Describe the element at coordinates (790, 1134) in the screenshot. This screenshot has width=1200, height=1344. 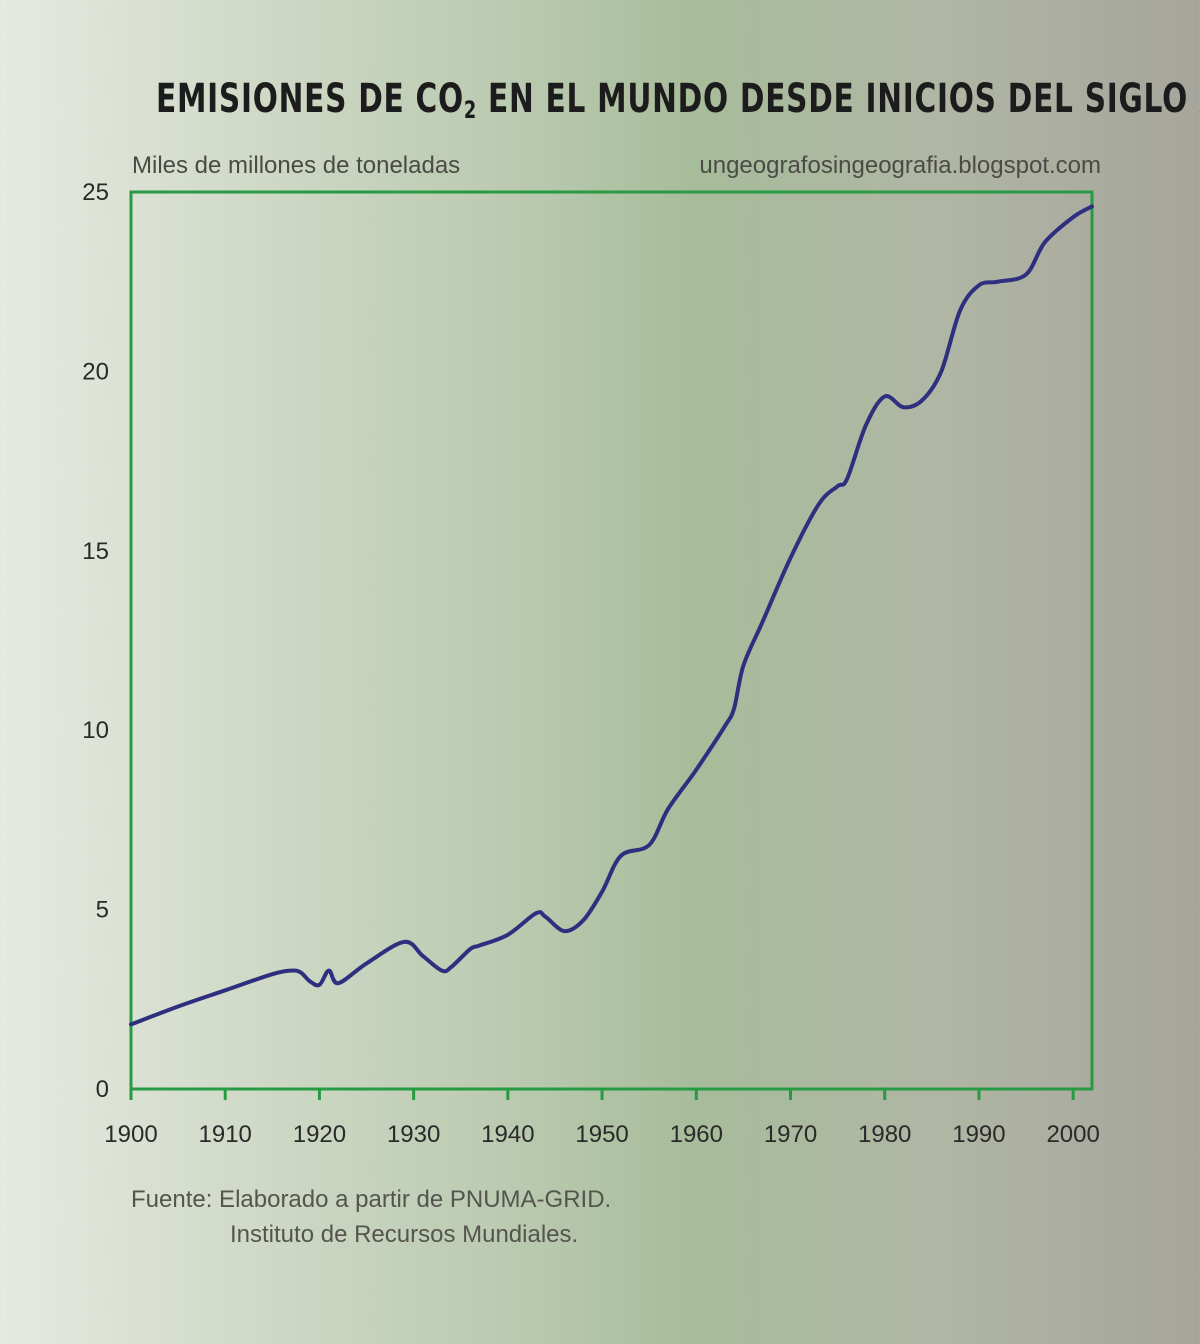
I see `x-tick-label: 1970` at that location.